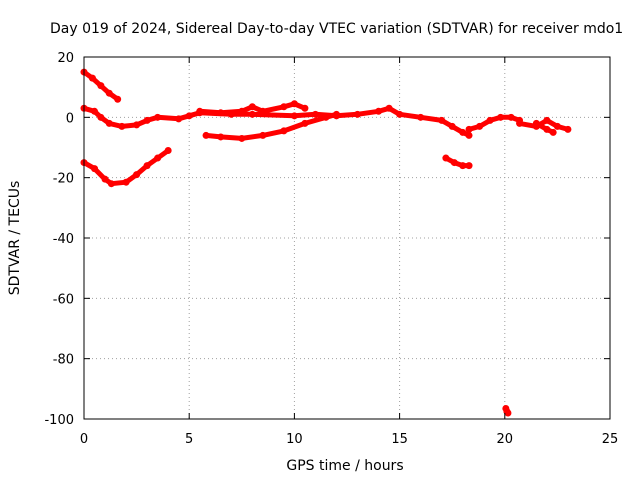 The image size is (640, 480). I want to click on y-tick-label: -20, so click(63, 179).